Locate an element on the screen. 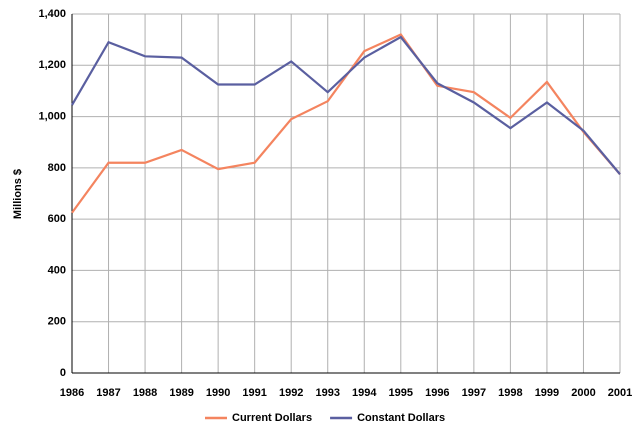 This screenshot has height=431, width=633. y-tick-label: 400 is located at coordinates (57, 270).